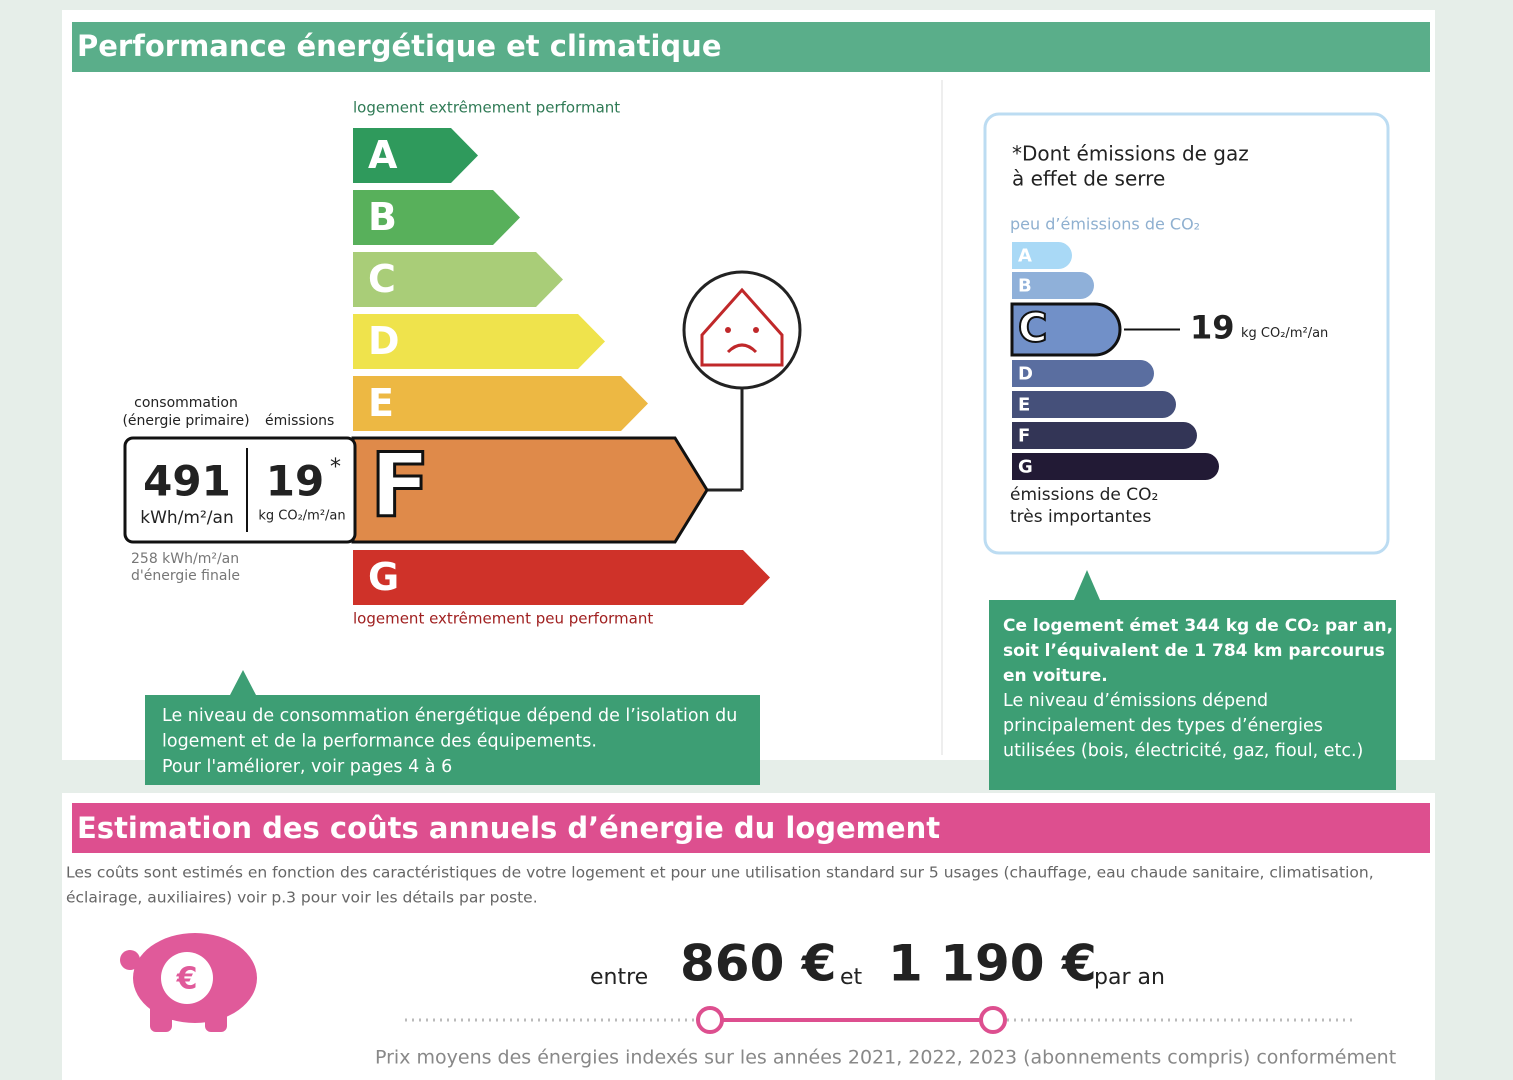  I want to click on ges-class-letter: F, so click(1024, 436).